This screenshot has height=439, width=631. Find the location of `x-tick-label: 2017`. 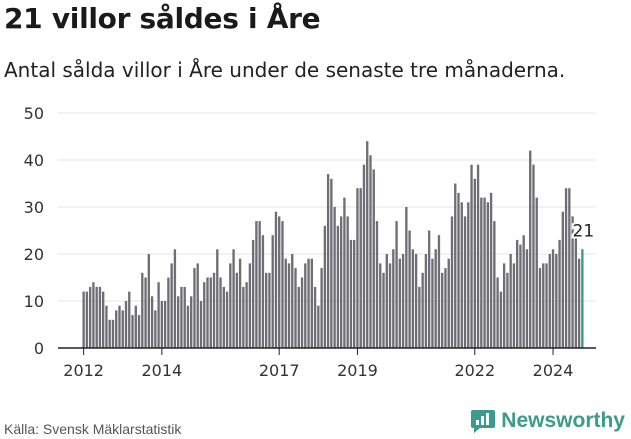

x-tick-label: 2017 is located at coordinates (279, 370).